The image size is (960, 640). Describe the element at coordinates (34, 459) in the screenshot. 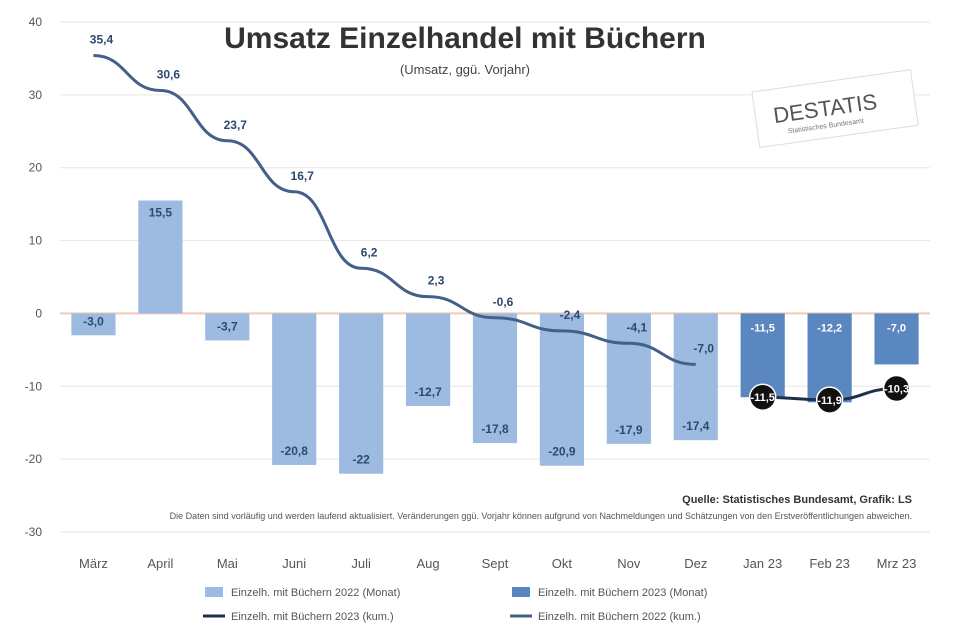

I see `y-tick-label: -20` at that location.